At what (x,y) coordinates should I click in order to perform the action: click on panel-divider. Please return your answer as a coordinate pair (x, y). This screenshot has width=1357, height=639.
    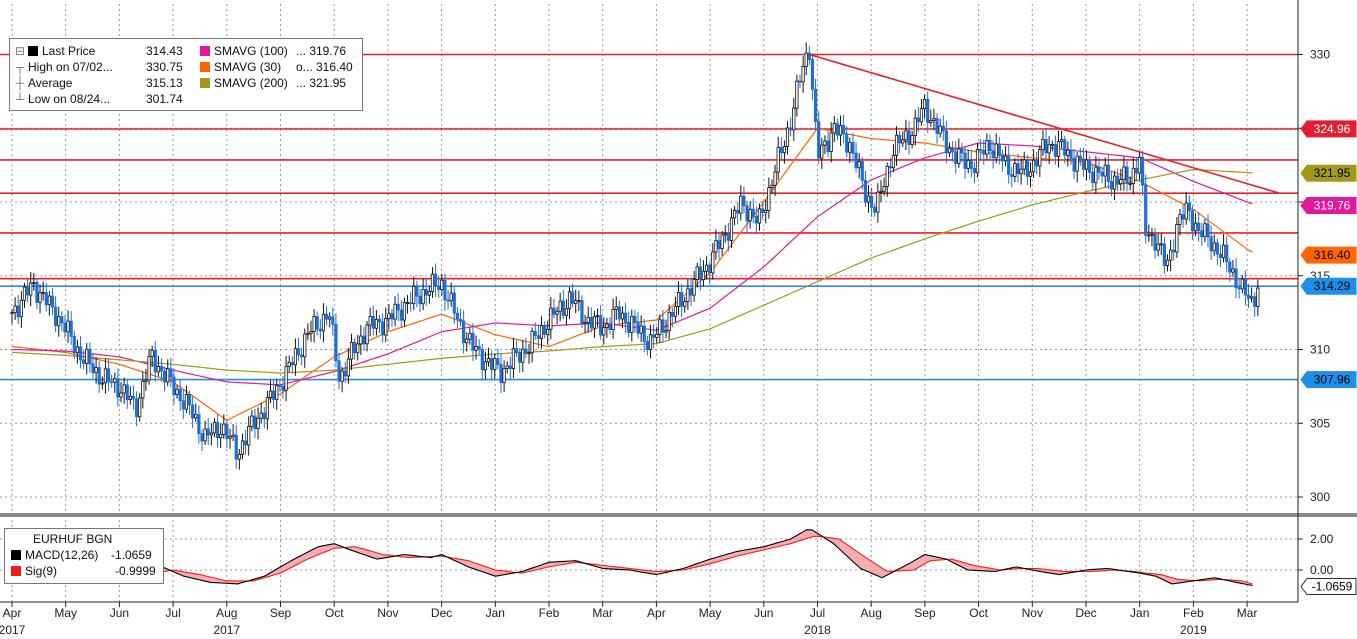
    Looking at the image, I should click on (678, 515).